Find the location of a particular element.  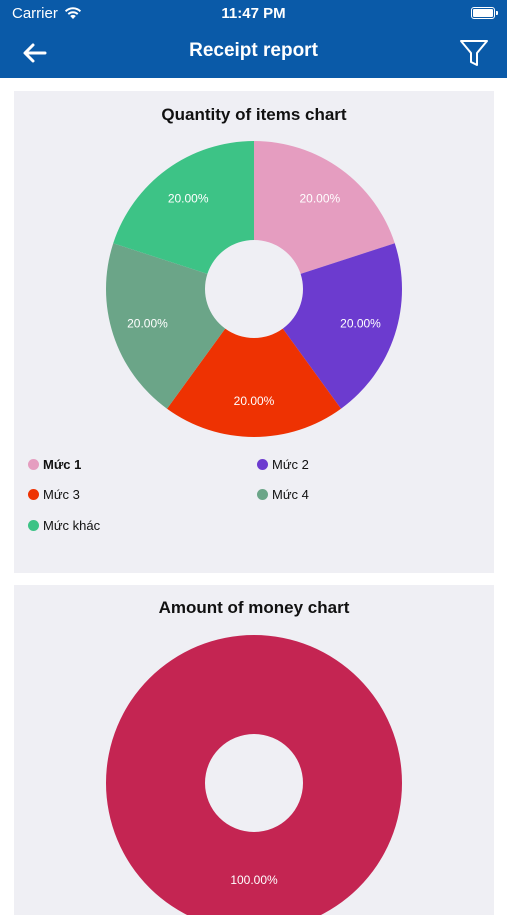

status-time: 11:47 PM is located at coordinates (253, 13).